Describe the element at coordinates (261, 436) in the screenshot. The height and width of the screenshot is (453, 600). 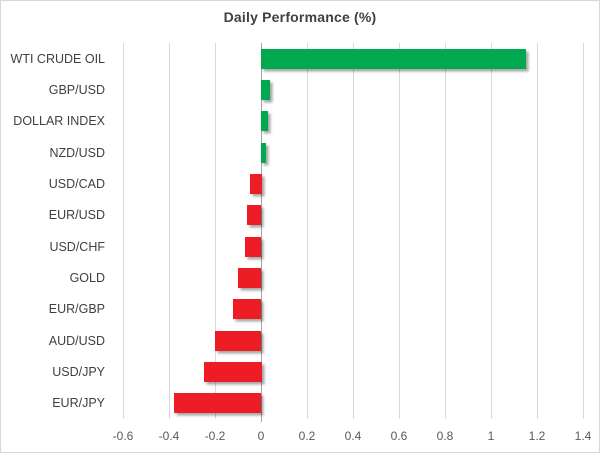
I see `x-tick-label: 0` at that location.